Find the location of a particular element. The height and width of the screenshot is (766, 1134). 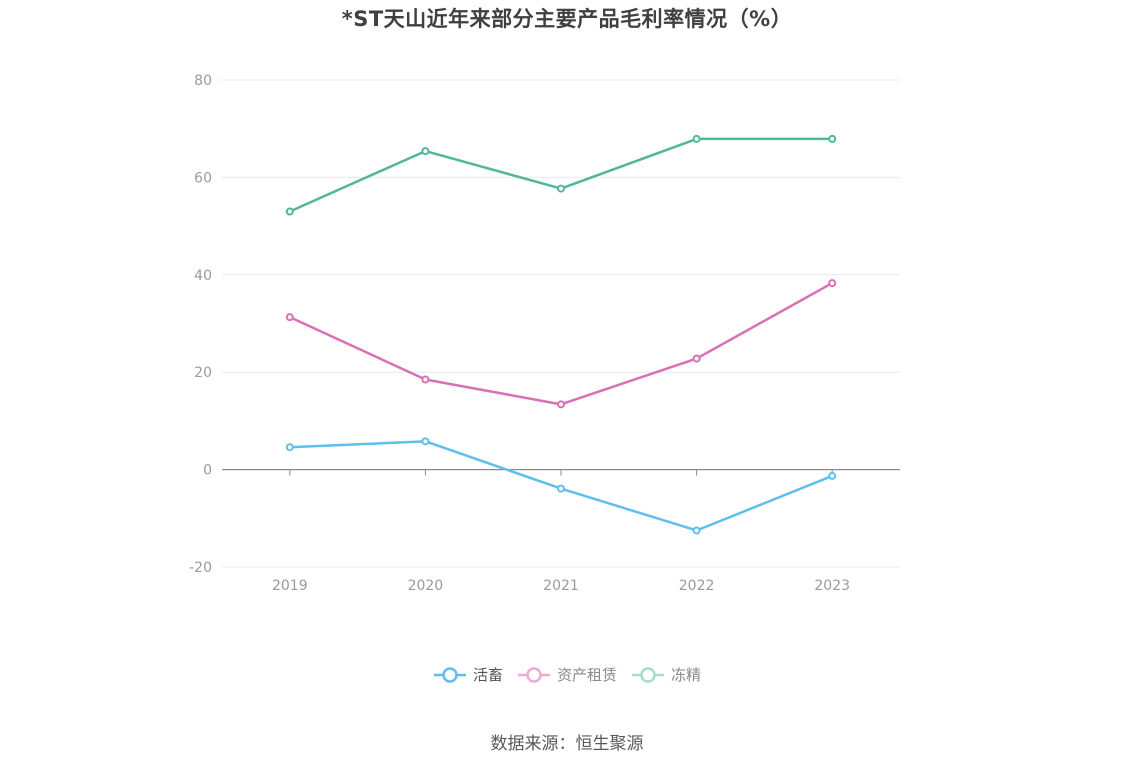

legend-item: 资产租赁 is located at coordinates (567, 674).